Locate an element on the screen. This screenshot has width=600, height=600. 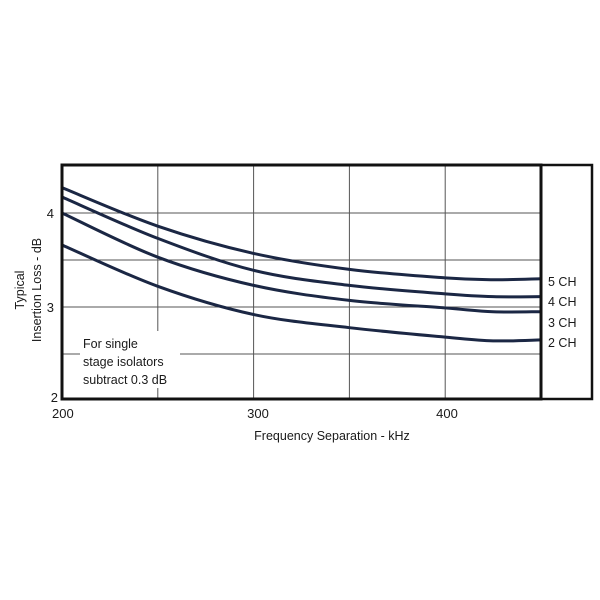
legend-5ch: 5 CH is located at coordinates (562, 282).